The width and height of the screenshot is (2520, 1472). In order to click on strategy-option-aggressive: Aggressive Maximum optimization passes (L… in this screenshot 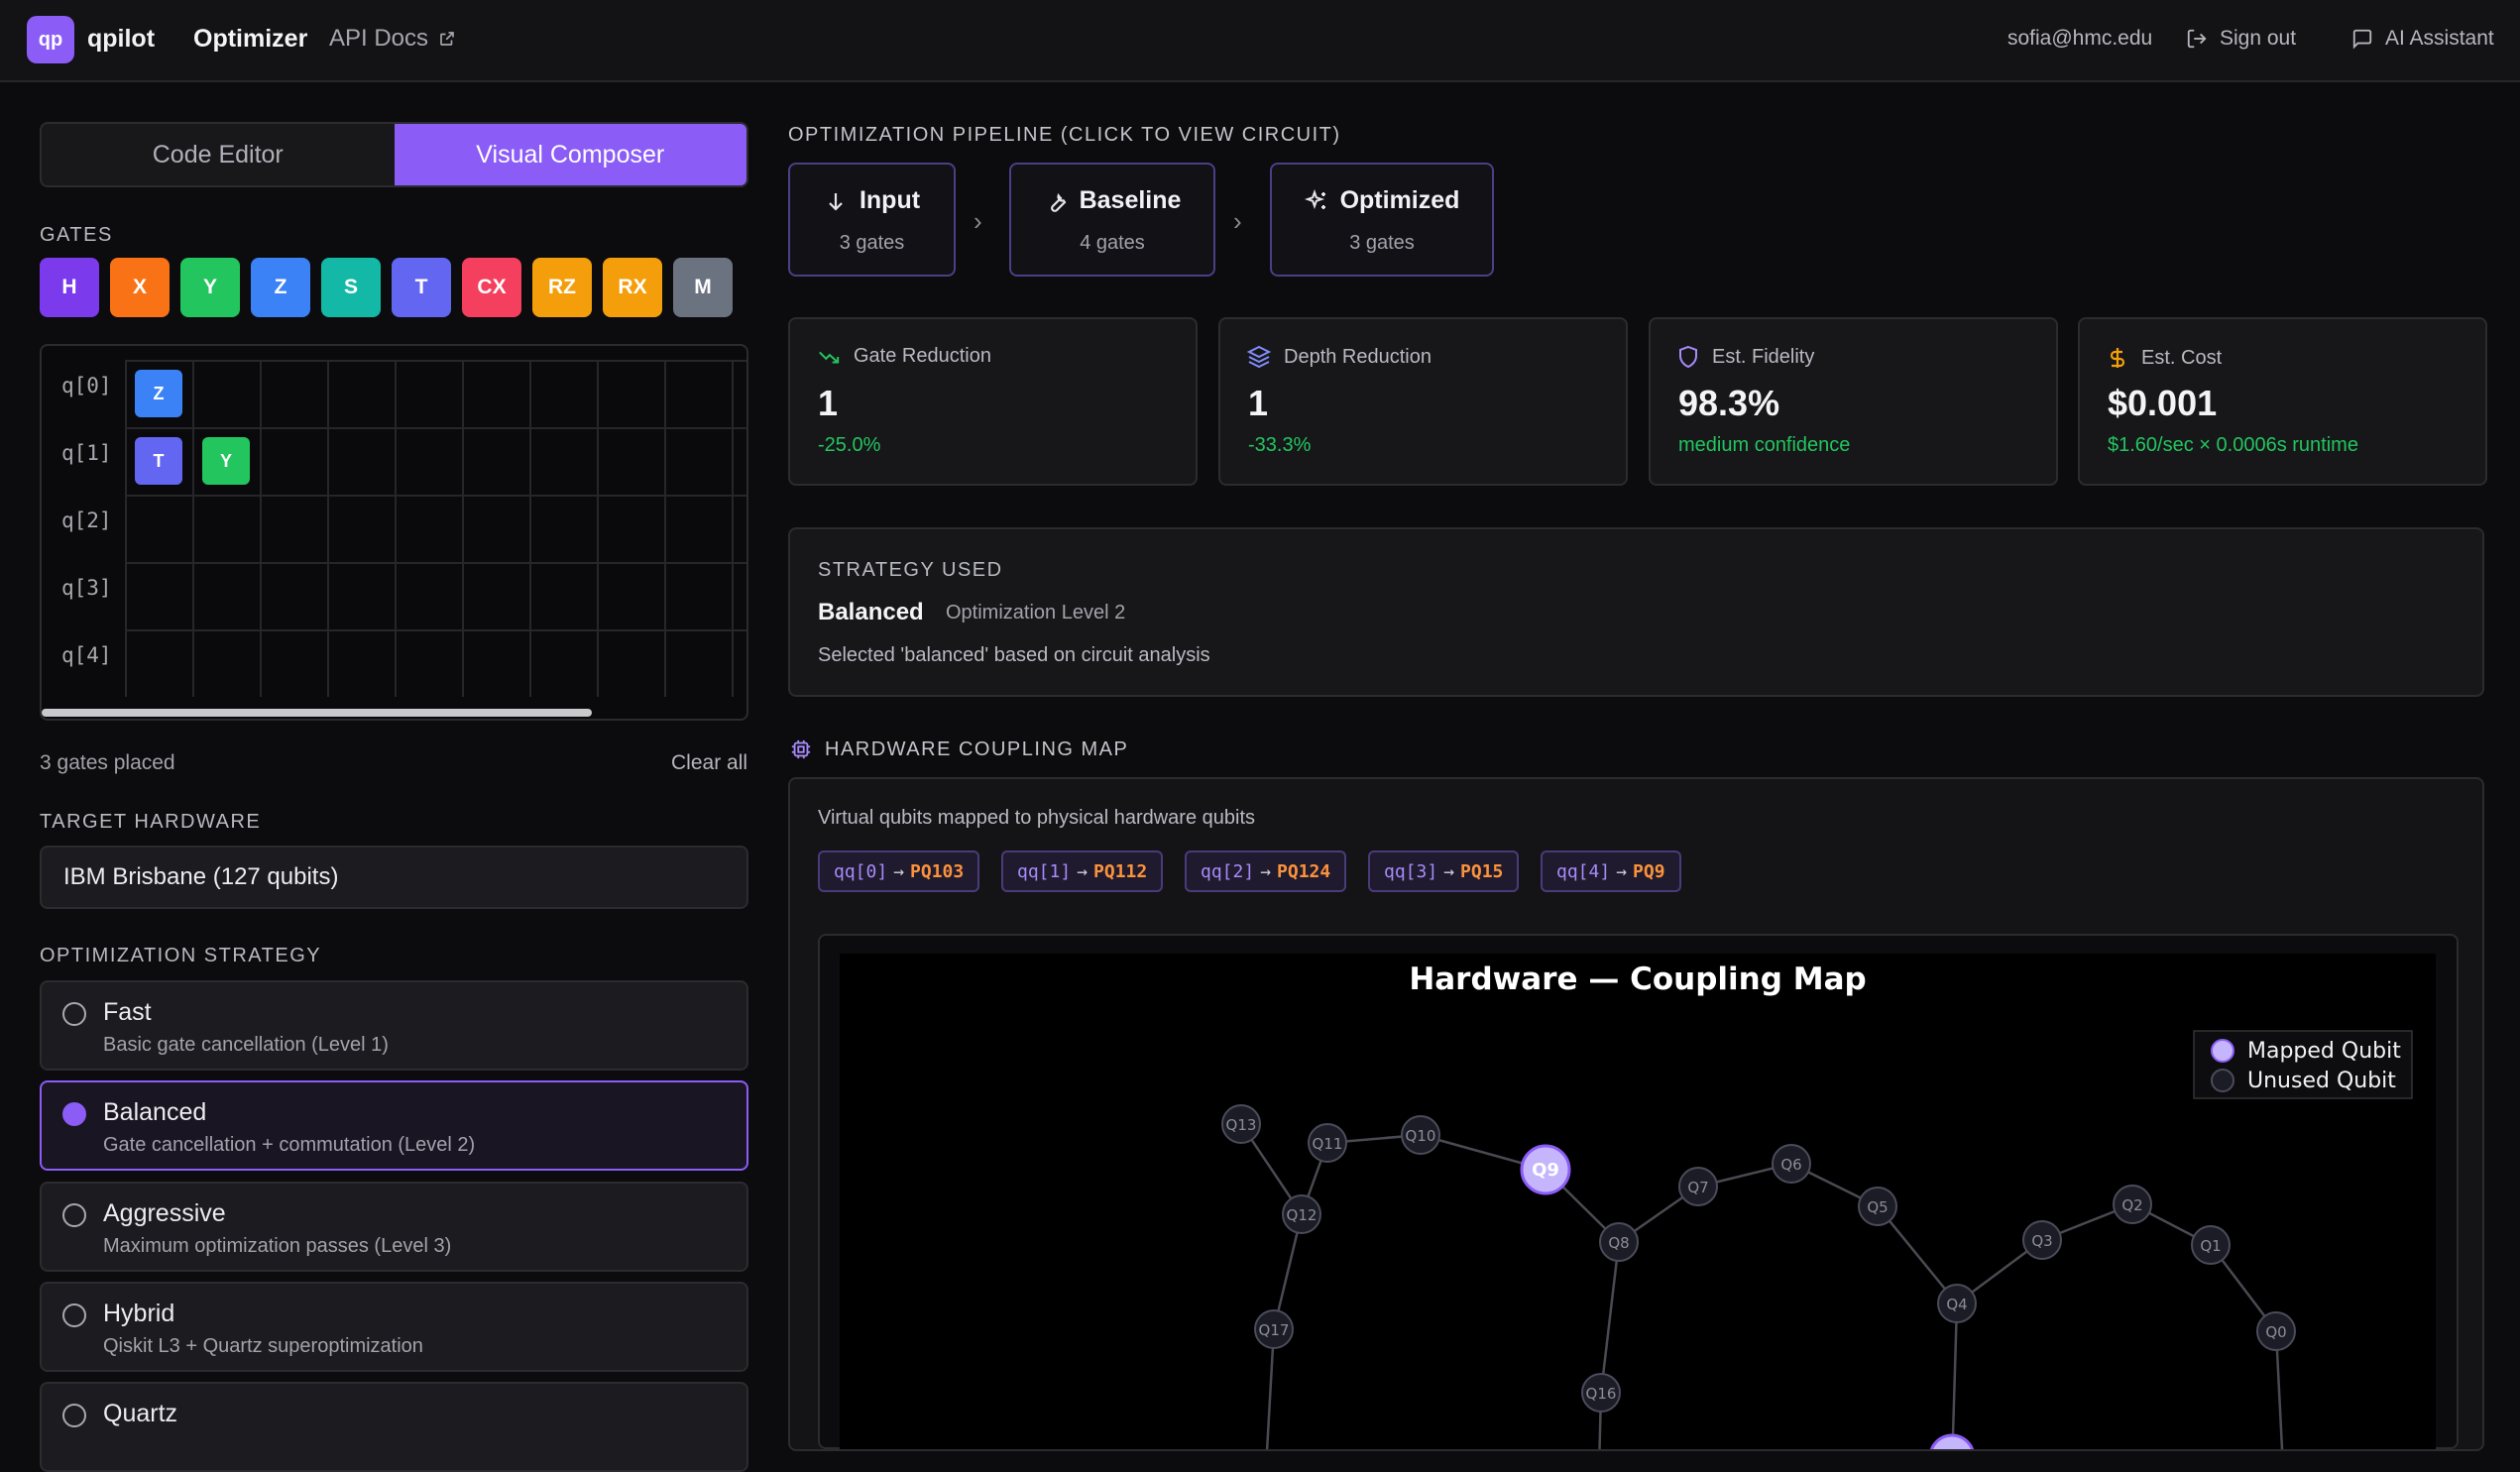, I will do `click(394, 1227)`.